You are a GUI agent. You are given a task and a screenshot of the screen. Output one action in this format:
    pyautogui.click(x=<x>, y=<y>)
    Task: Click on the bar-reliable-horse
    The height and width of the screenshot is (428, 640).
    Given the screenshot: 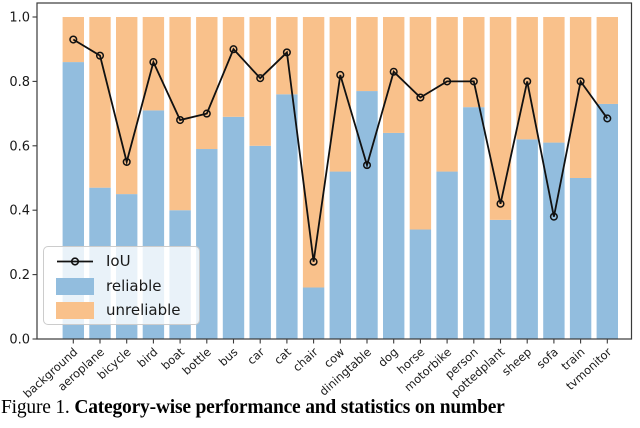 What is the action you would take?
    pyautogui.click(x=420, y=284)
    